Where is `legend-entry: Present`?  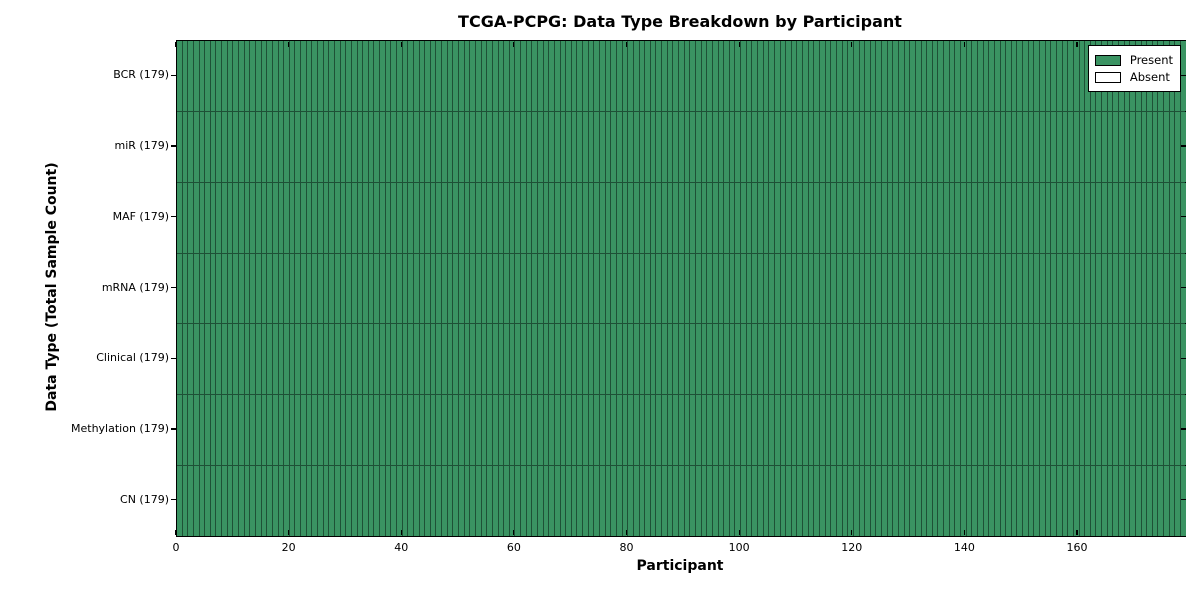 legend-entry: Present is located at coordinates (1133, 60).